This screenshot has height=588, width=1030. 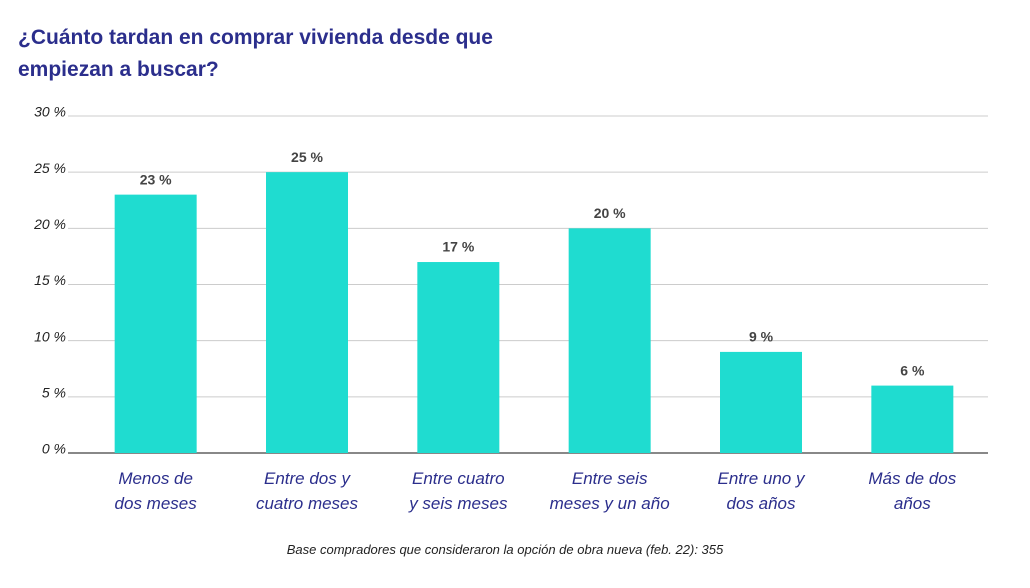 I want to click on y-tick-label: 25 %, so click(x=49, y=168).